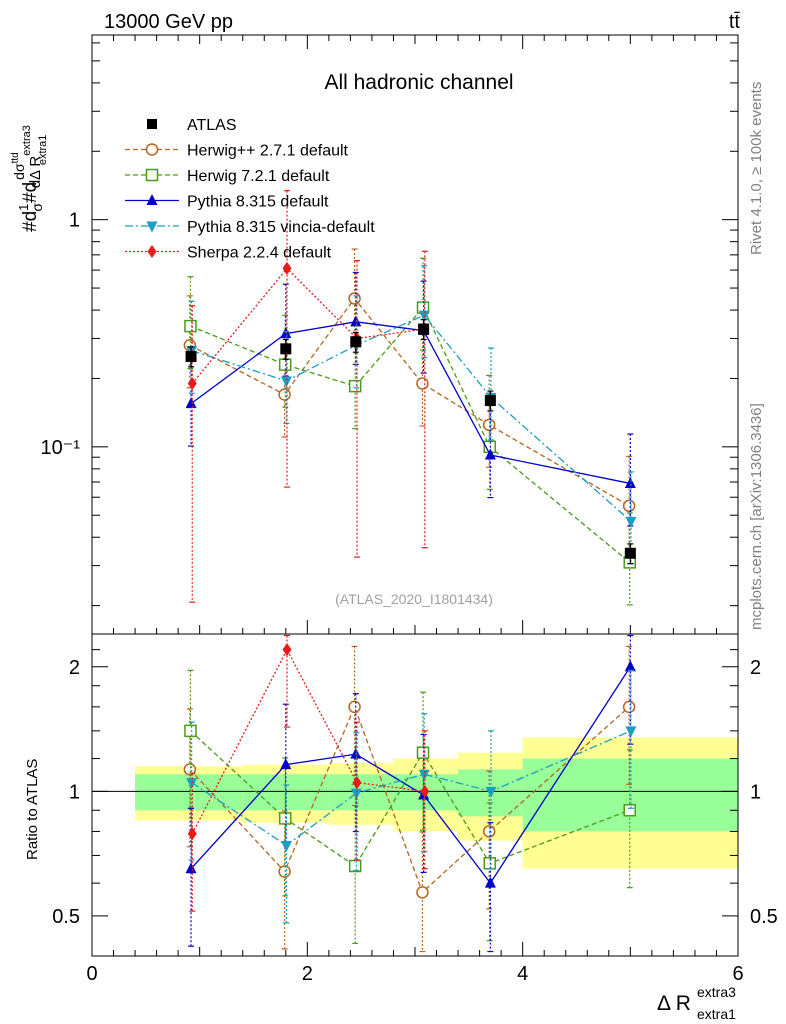 The height and width of the screenshot is (1024, 786). What do you see at coordinates (281, 227) in the screenshot?
I see `legend-label: Pythia 8.315 vincia-default` at bounding box center [281, 227].